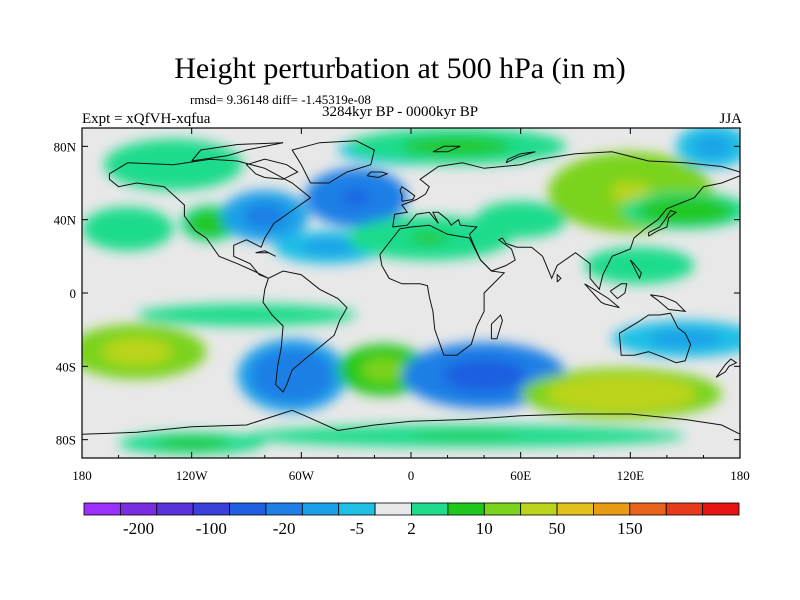  I want to click on iceland-coast, so click(377, 175).